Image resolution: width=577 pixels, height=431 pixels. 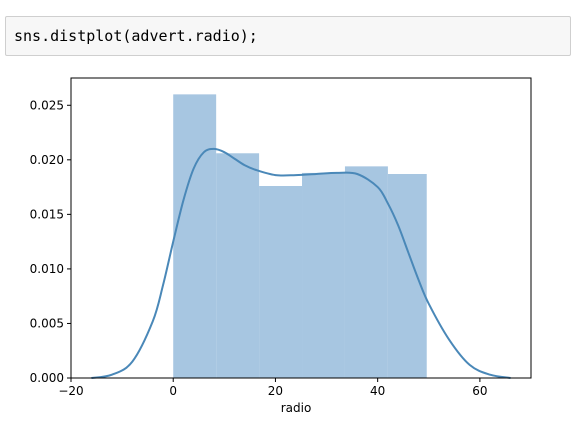 I want to click on x-tick-label: 40, so click(x=377, y=391).